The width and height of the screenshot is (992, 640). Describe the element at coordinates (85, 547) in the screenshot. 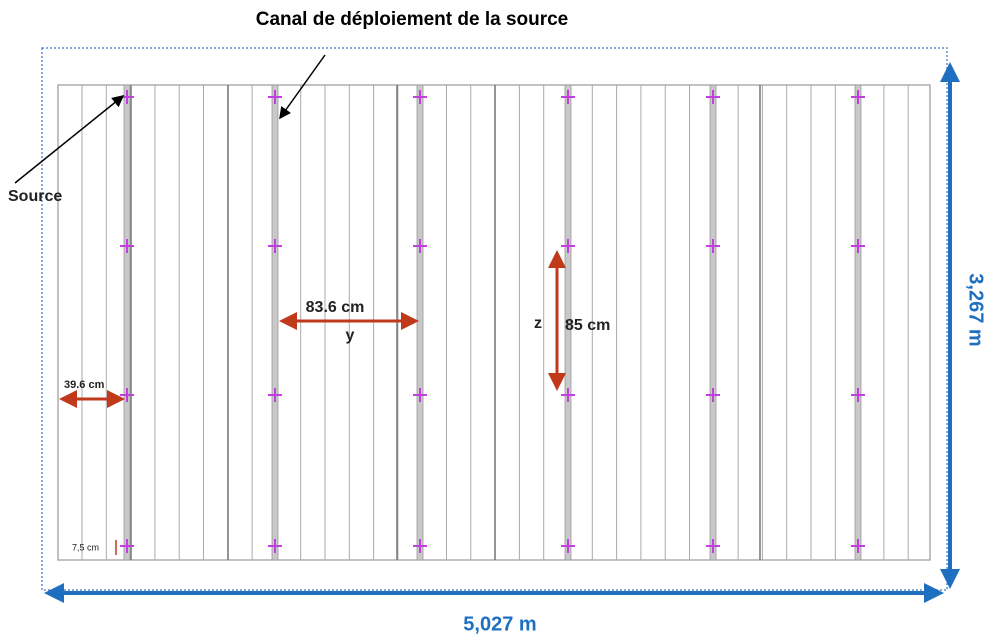

I see `dim-label: 7,5 cm` at that location.